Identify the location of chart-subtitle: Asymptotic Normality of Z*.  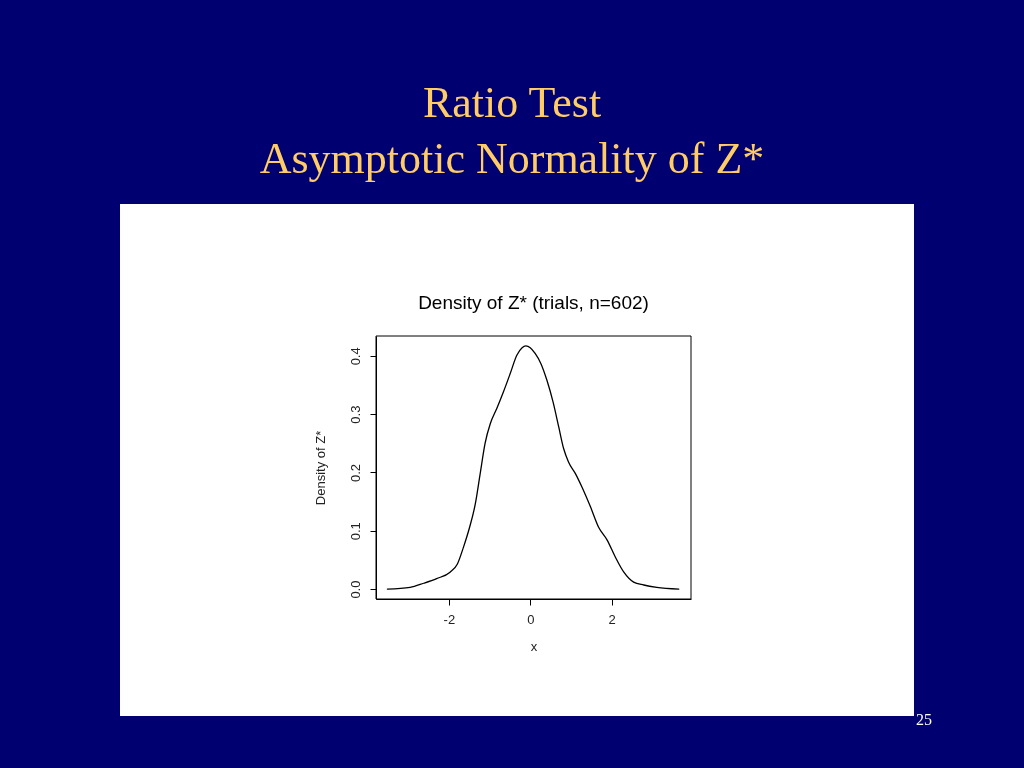
(512, 158).